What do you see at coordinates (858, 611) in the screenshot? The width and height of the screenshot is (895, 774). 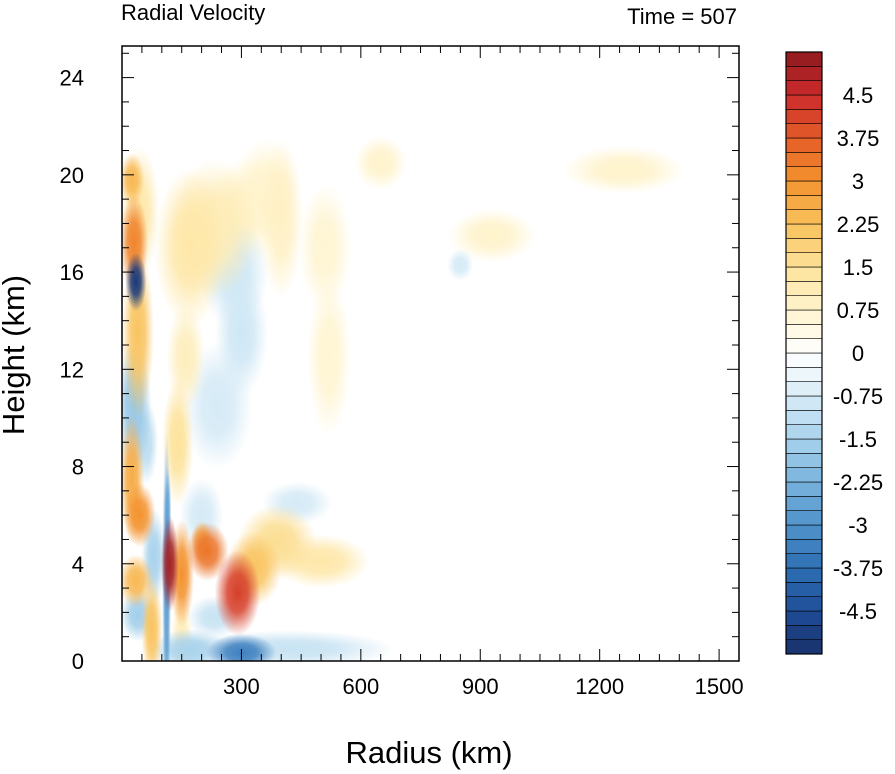 I see `colorbar-label: -4.5` at bounding box center [858, 611].